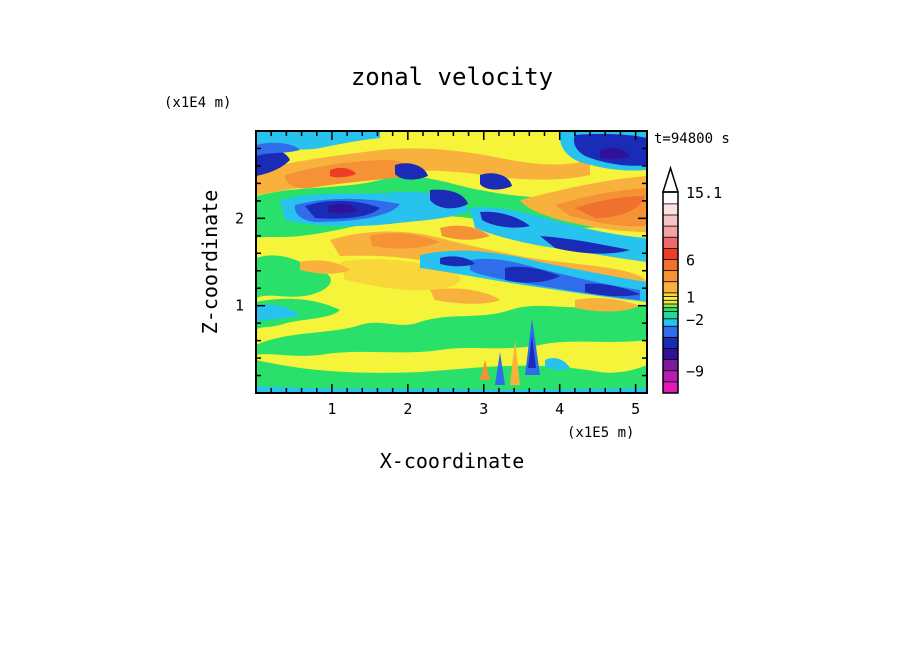 This screenshot has width=904, height=654. Describe the element at coordinates (197, 103) in the screenshot. I see `y-unit-label: (x1E4 m)` at that location.